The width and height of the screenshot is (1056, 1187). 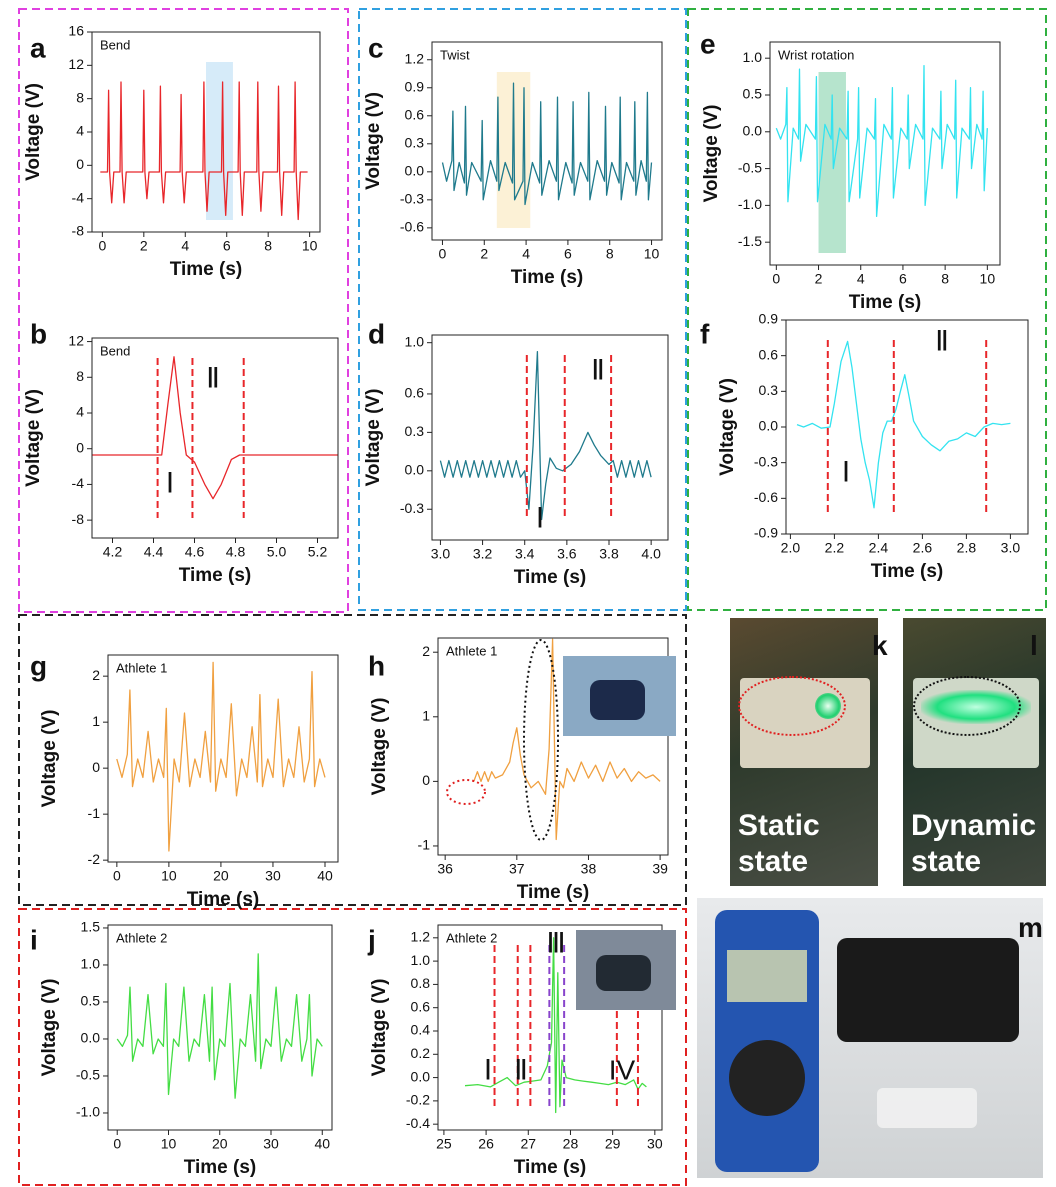 What do you see at coordinates (1034, 645) in the screenshot?
I see `panel-label: l` at bounding box center [1034, 645].